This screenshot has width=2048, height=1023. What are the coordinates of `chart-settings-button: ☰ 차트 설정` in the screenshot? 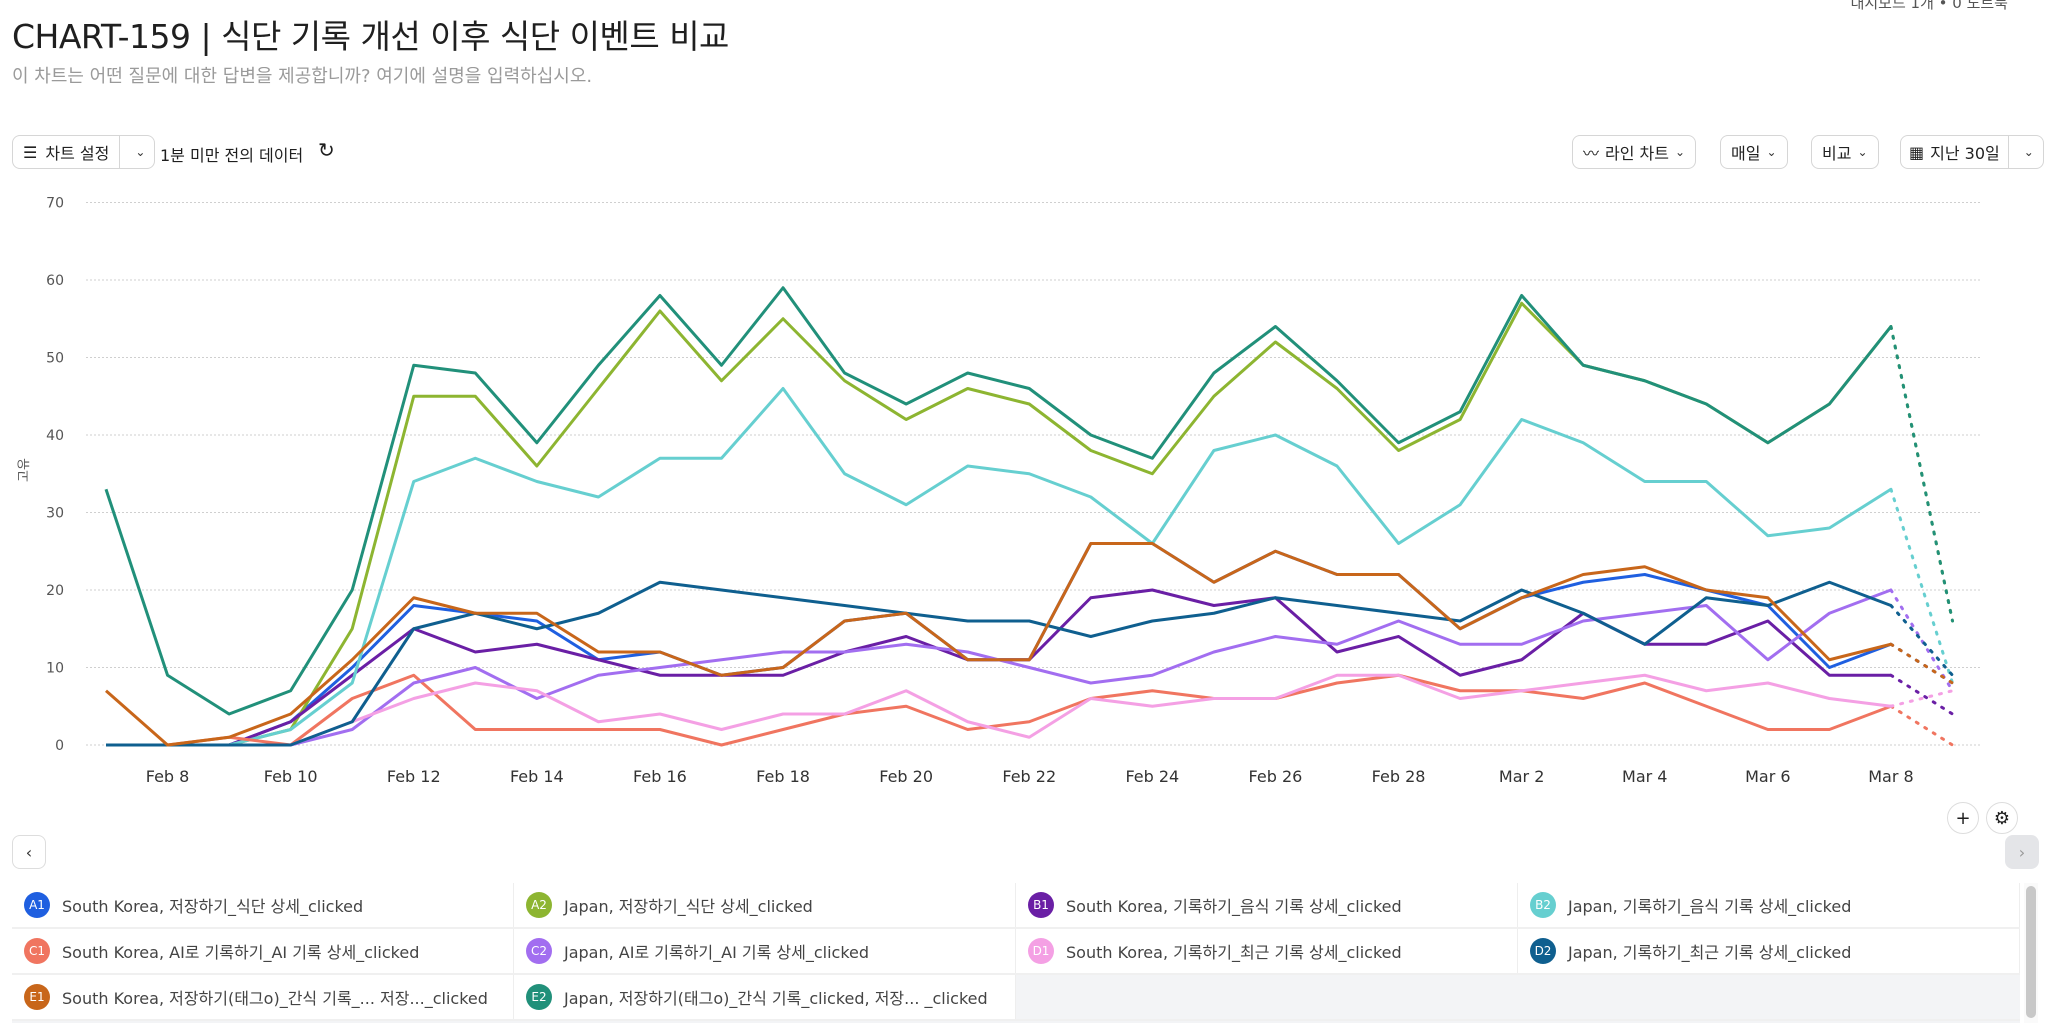 It's located at (67, 152).